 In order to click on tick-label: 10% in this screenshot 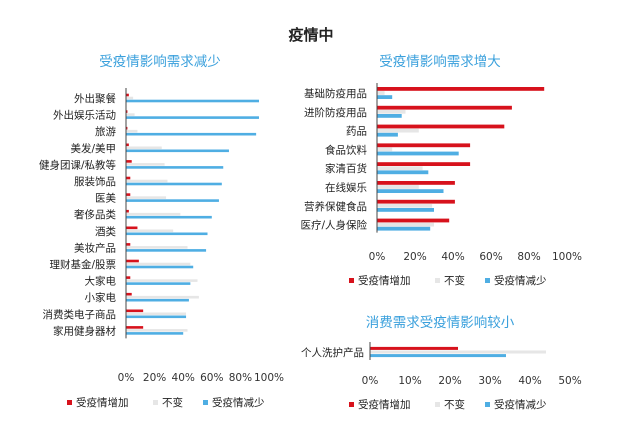, I will do `click(409, 381)`.